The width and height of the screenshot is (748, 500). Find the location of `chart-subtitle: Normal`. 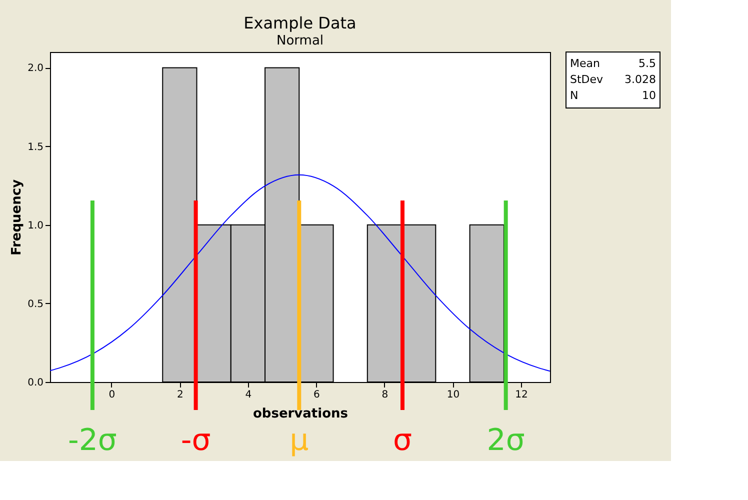

chart-subtitle: Normal is located at coordinates (300, 41).